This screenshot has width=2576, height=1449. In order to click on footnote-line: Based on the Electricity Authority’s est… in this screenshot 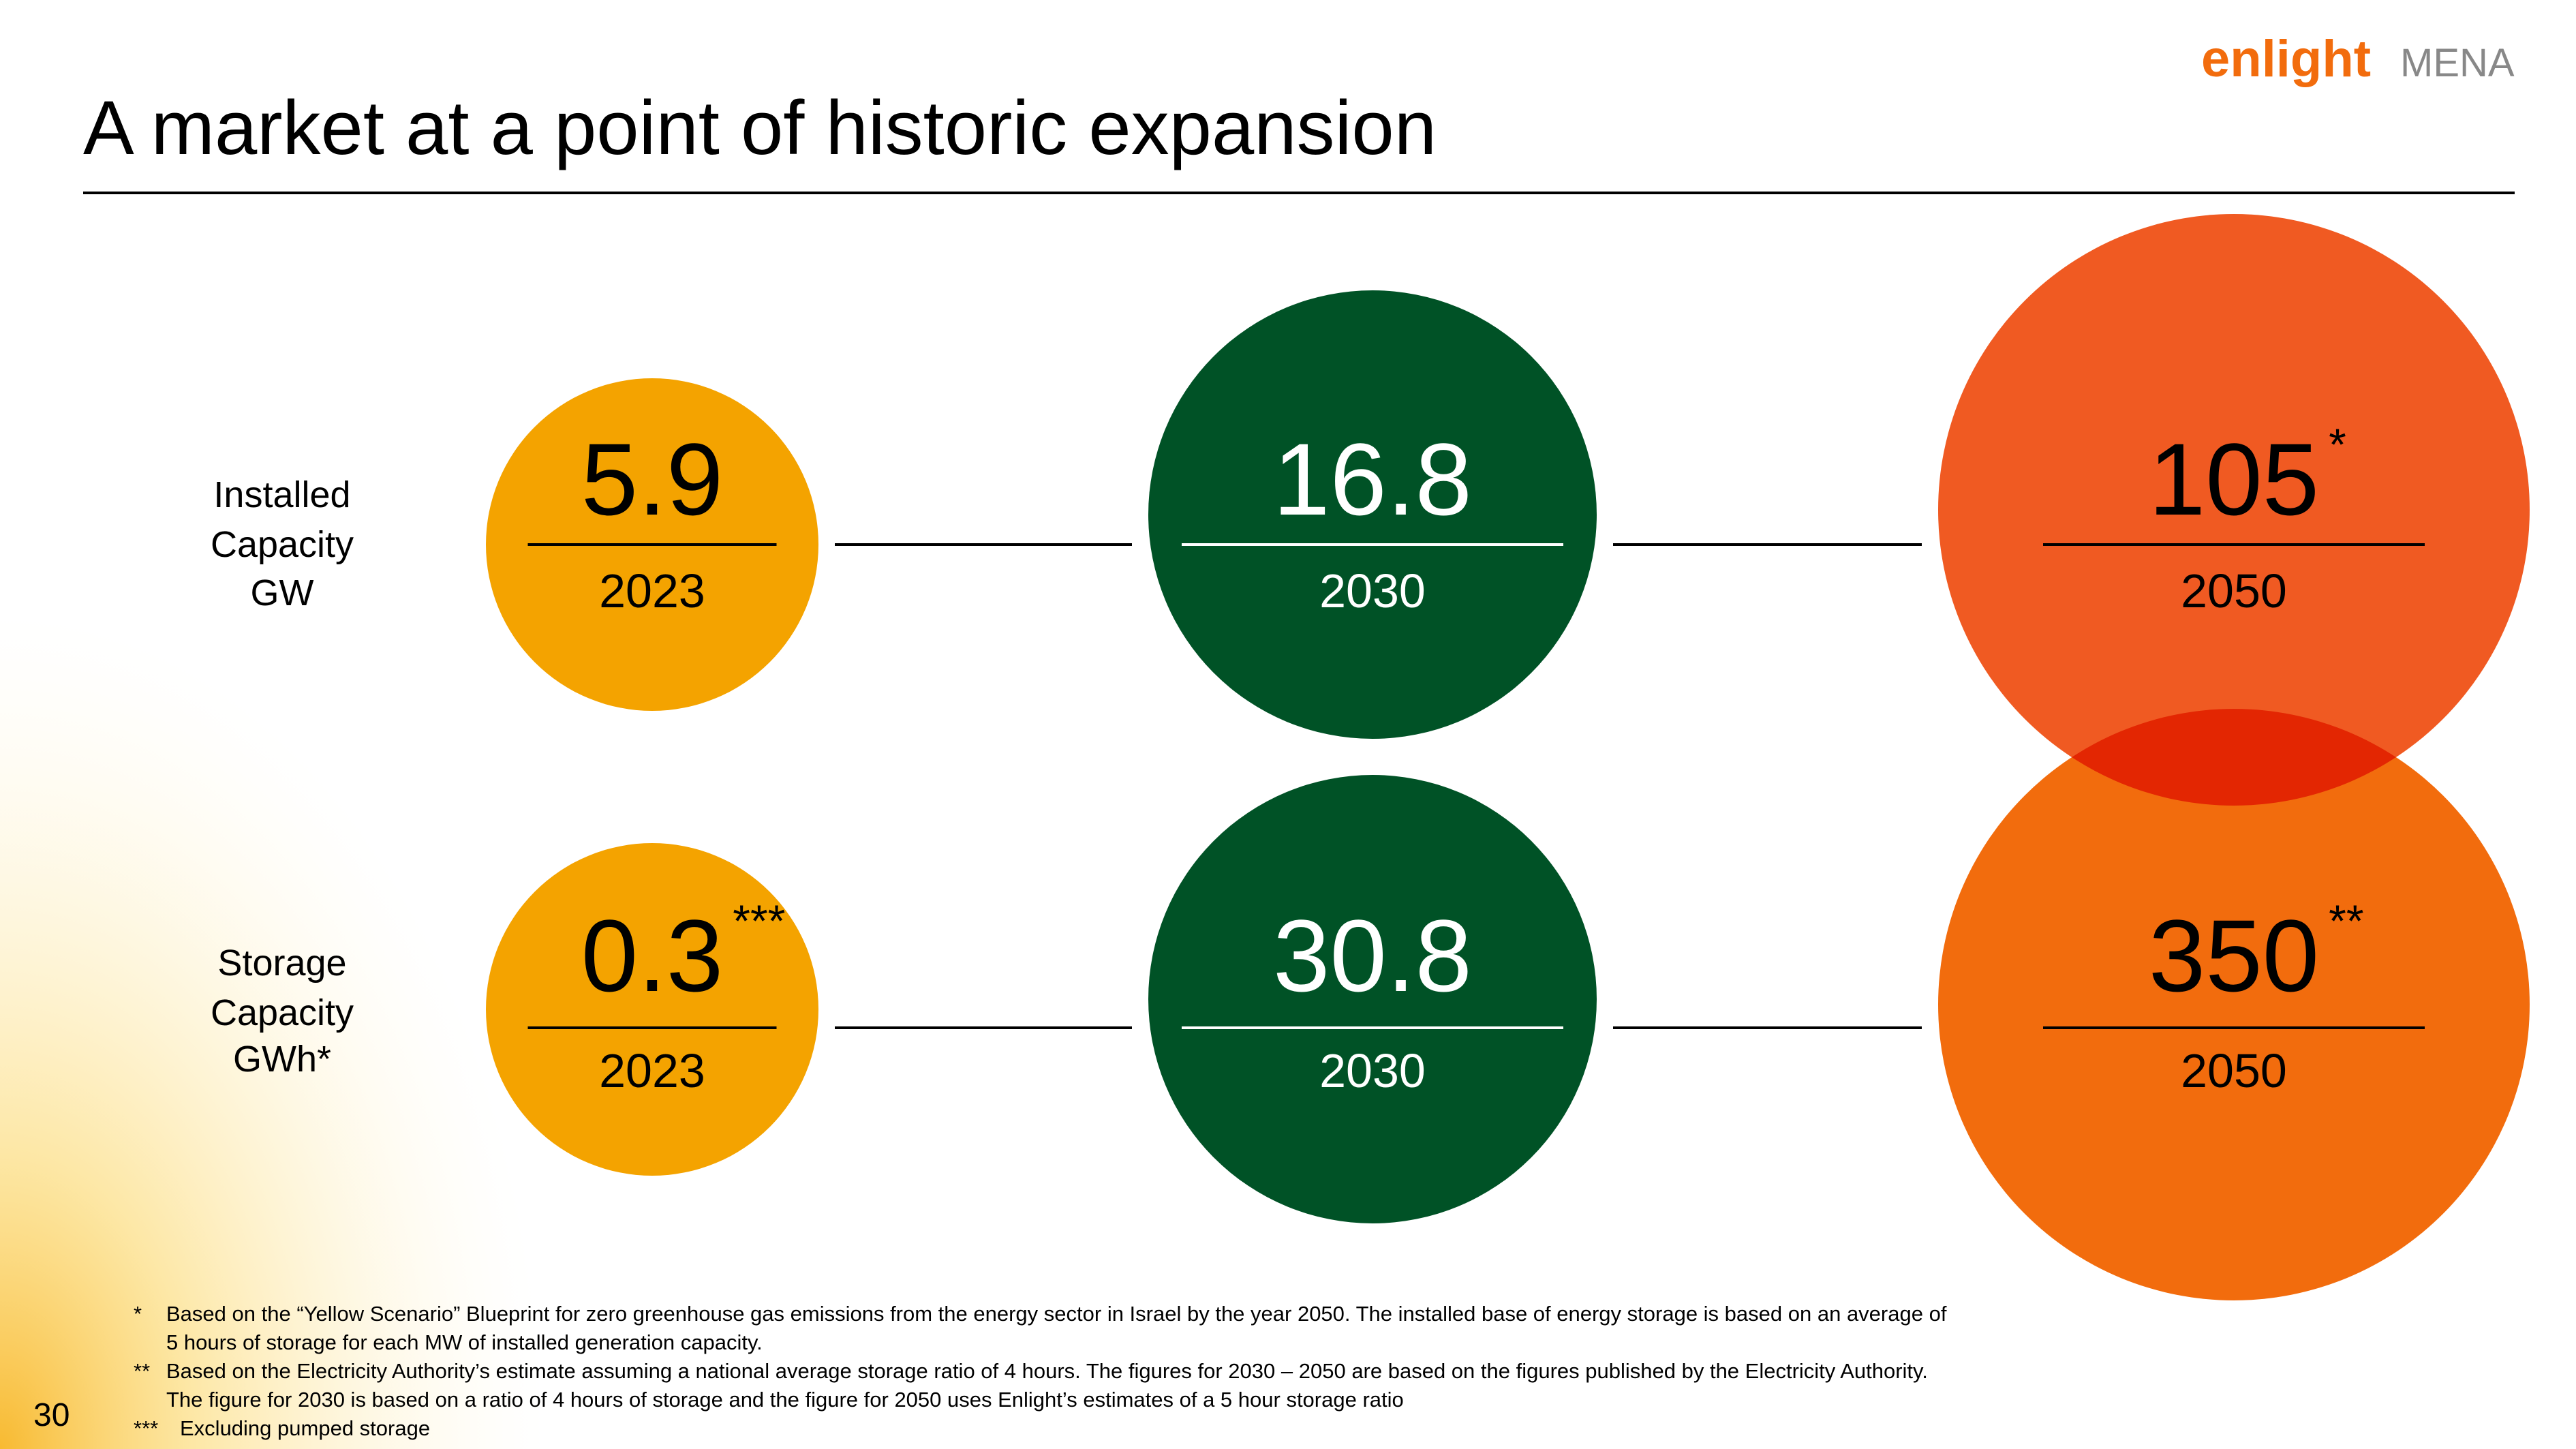, I will do `click(1047, 1371)`.